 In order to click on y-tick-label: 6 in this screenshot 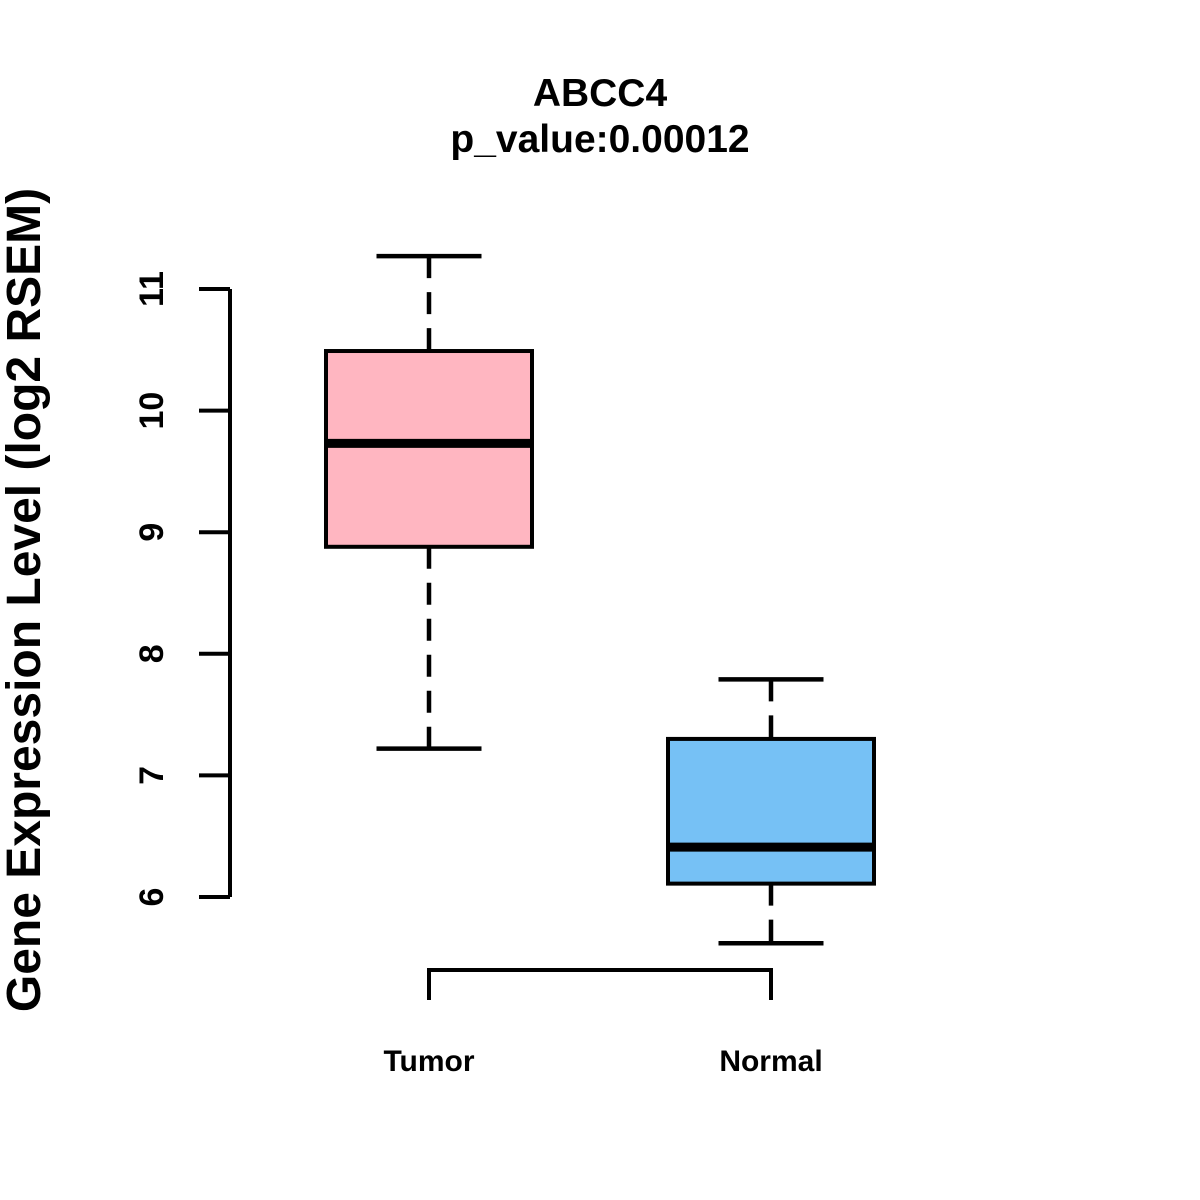, I will do `click(152, 897)`.